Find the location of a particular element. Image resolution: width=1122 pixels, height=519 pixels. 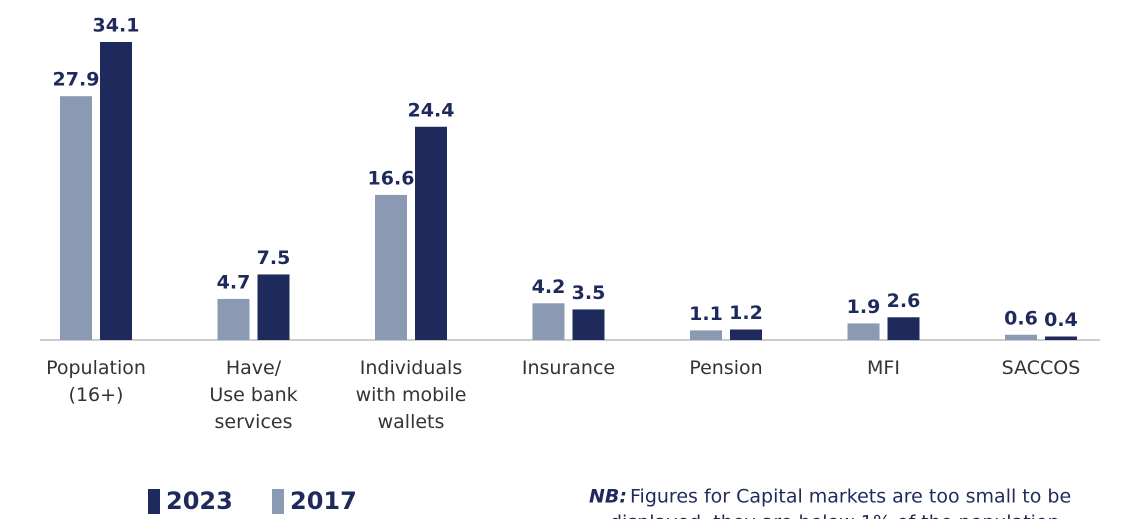

x-tick-label: Individuals with mobile wallets is located at coordinates (411, 395).